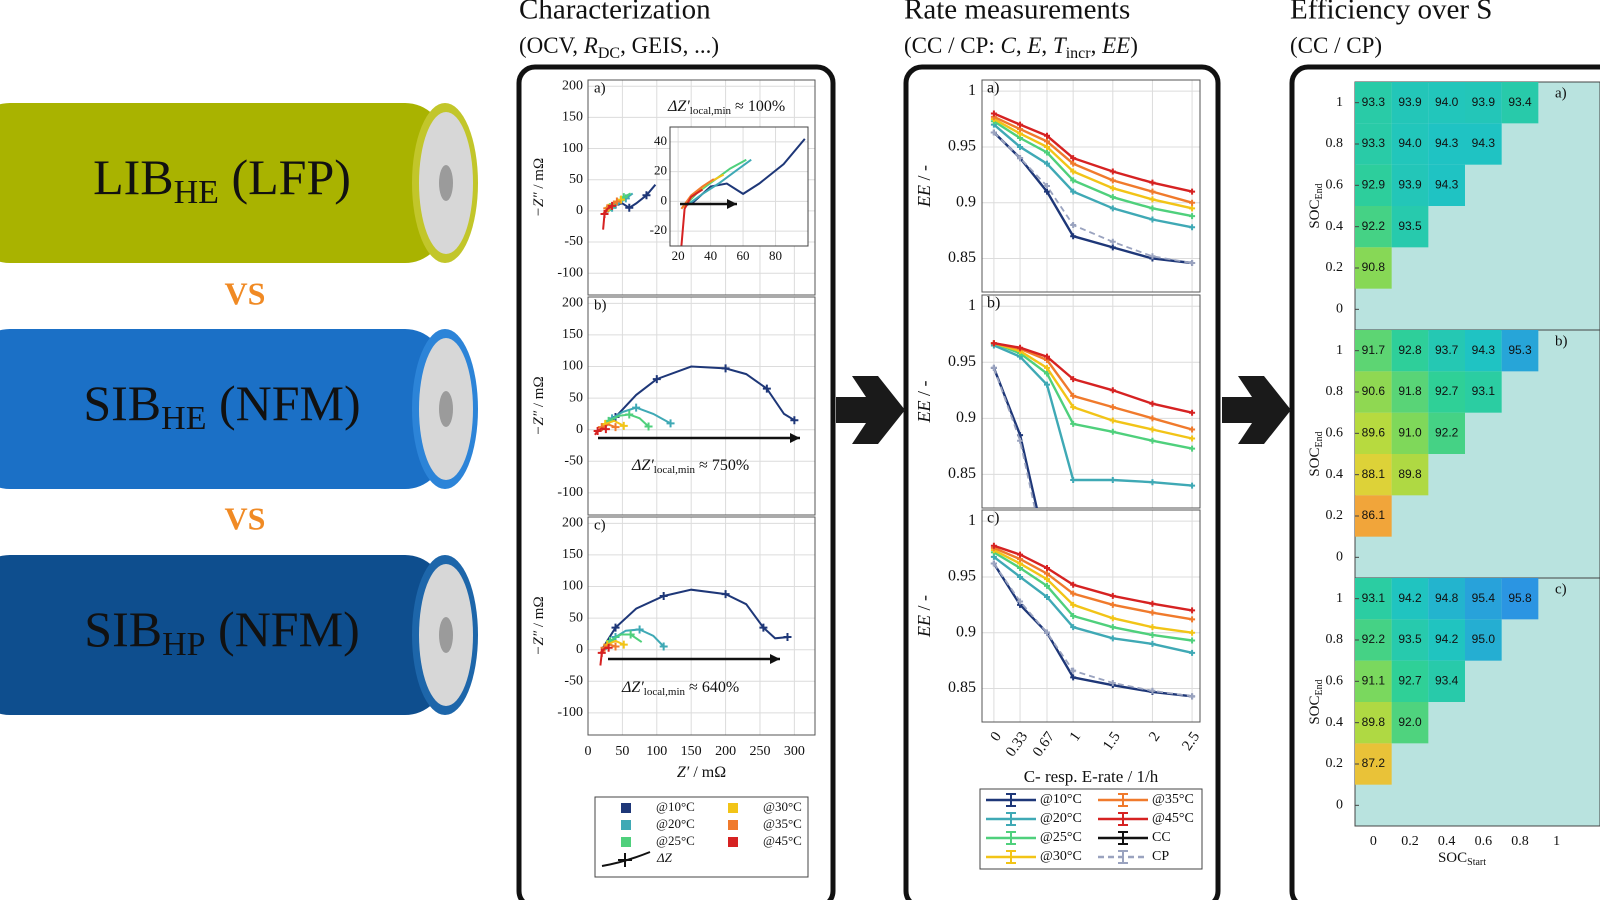 This screenshot has height=900, width=1600. I want to click on cell-value-label: 92.8, so click(1410, 350).